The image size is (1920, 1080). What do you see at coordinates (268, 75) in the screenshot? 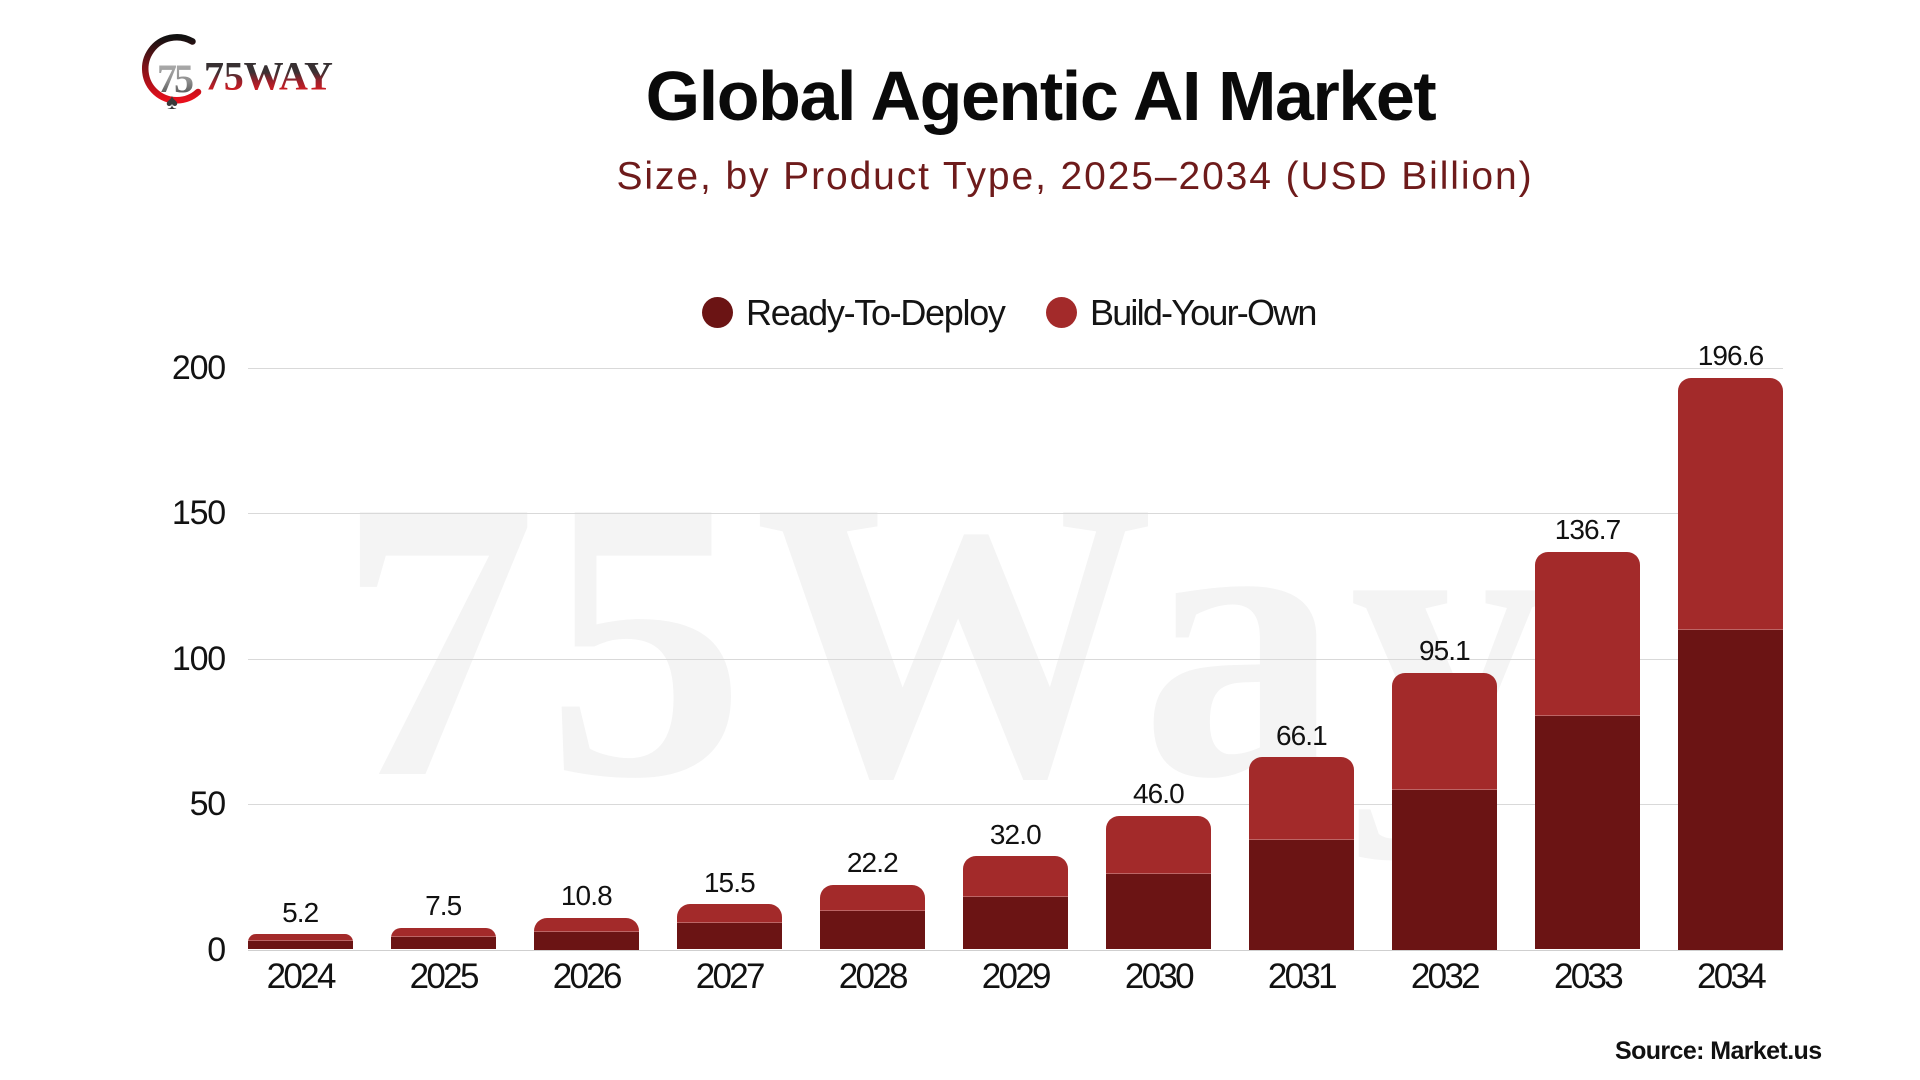
I see `svg-text: 75WAY` at bounding box center [268, 75].